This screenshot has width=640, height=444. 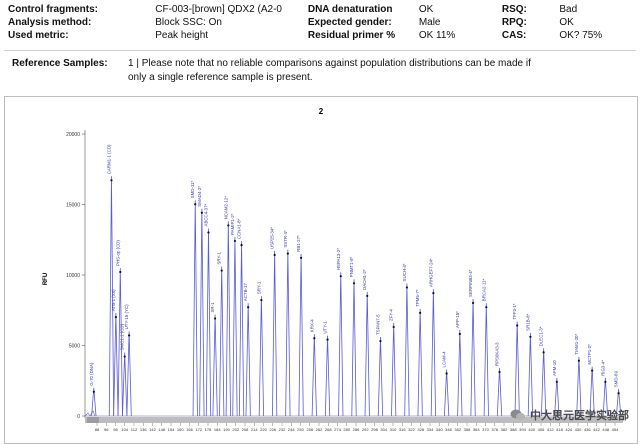 I want to click on x-tick-label: 430, so click(x=578, y=429).